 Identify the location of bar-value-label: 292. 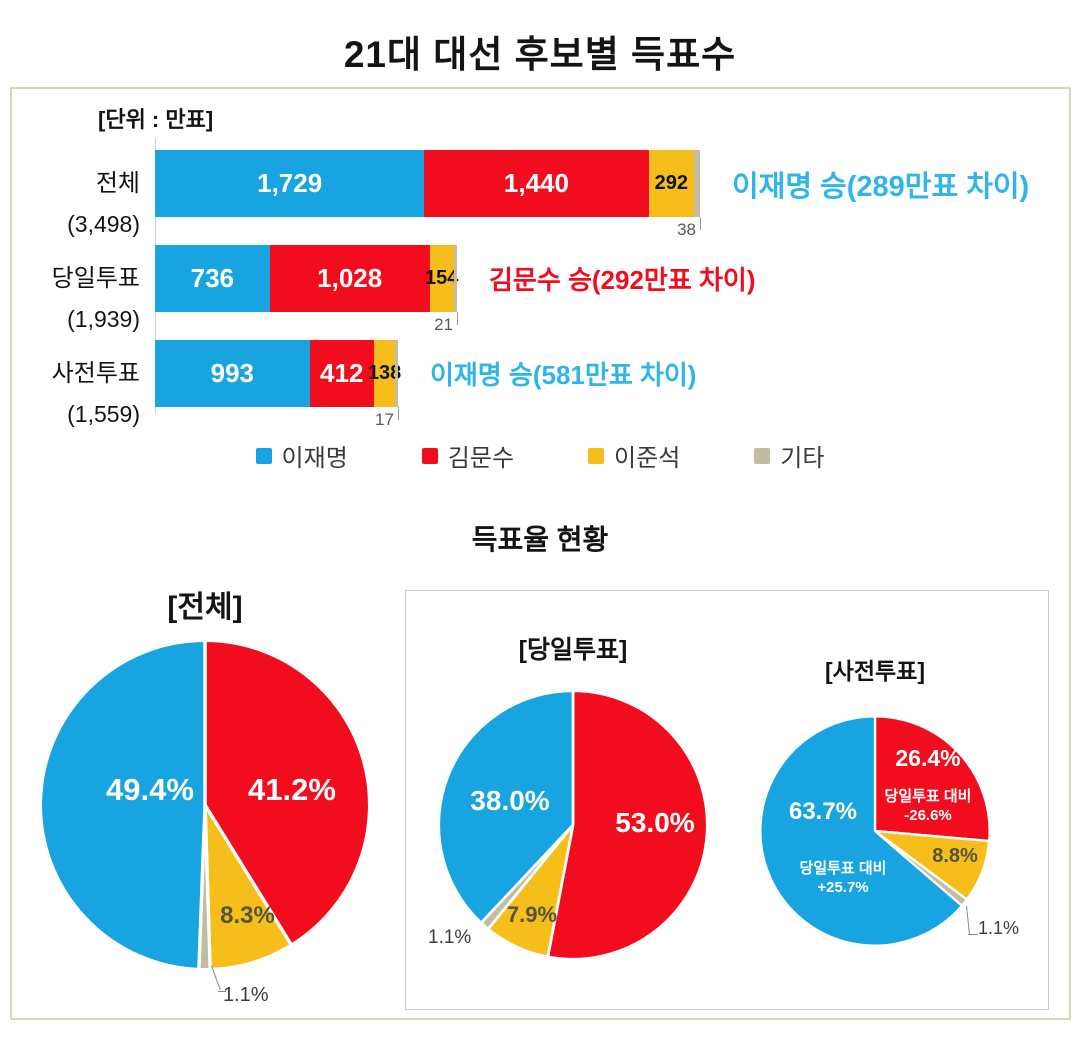
(671, 183).